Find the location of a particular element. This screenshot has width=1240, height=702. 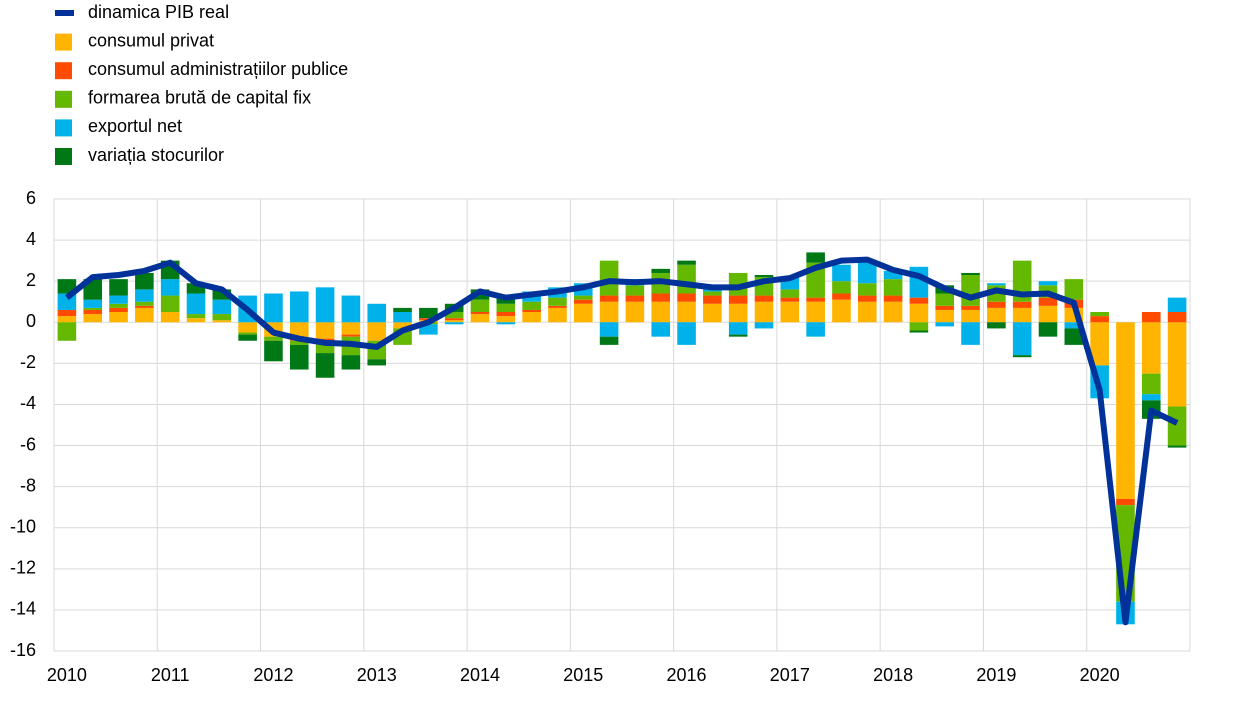

y-tick-label: -8 is located at coordinates (28, 485).